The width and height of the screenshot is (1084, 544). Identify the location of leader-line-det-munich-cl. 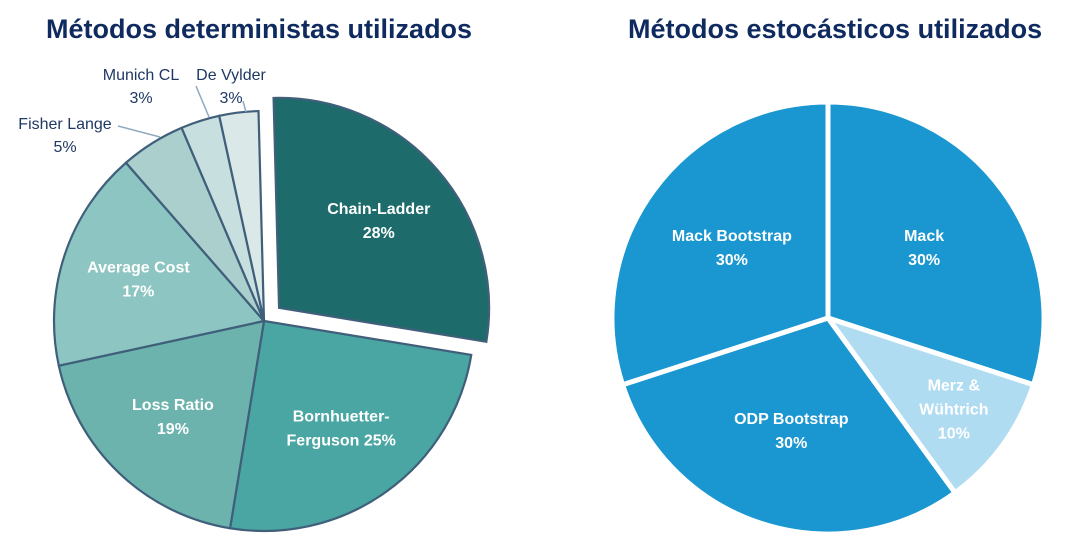
(202, 101).